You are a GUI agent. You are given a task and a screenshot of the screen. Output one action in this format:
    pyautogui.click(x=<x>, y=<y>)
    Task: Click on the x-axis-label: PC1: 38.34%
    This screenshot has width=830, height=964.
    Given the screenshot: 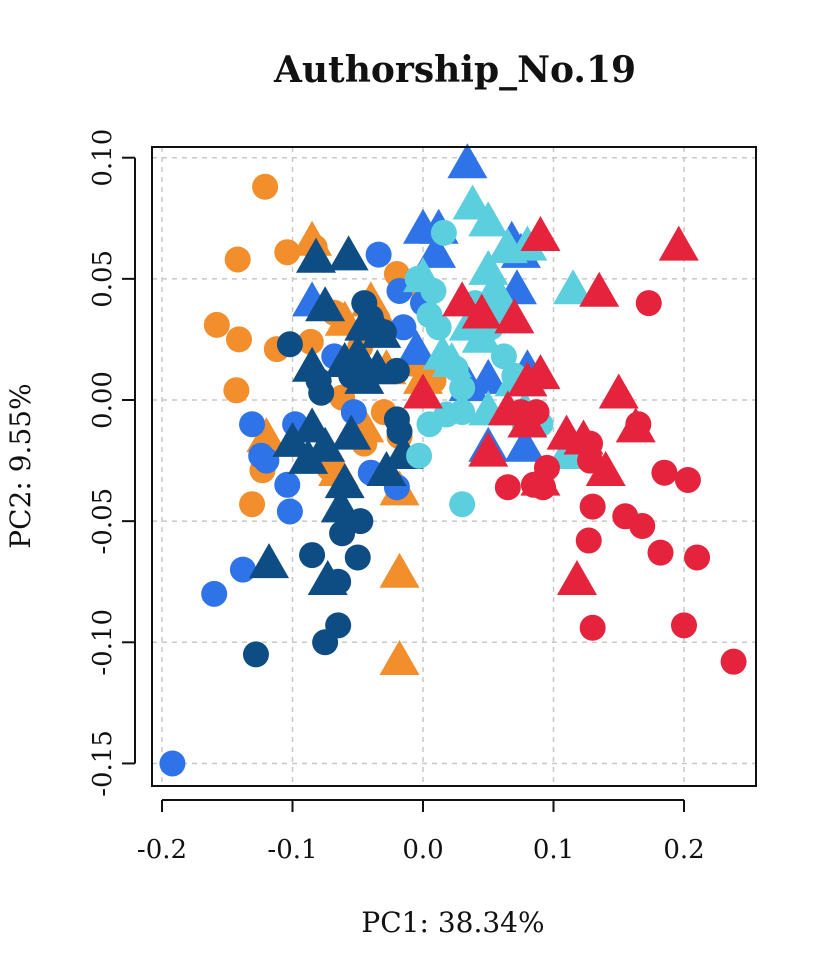 What is the action you would take?
    pyautogui.click(x=452, y=922)
    